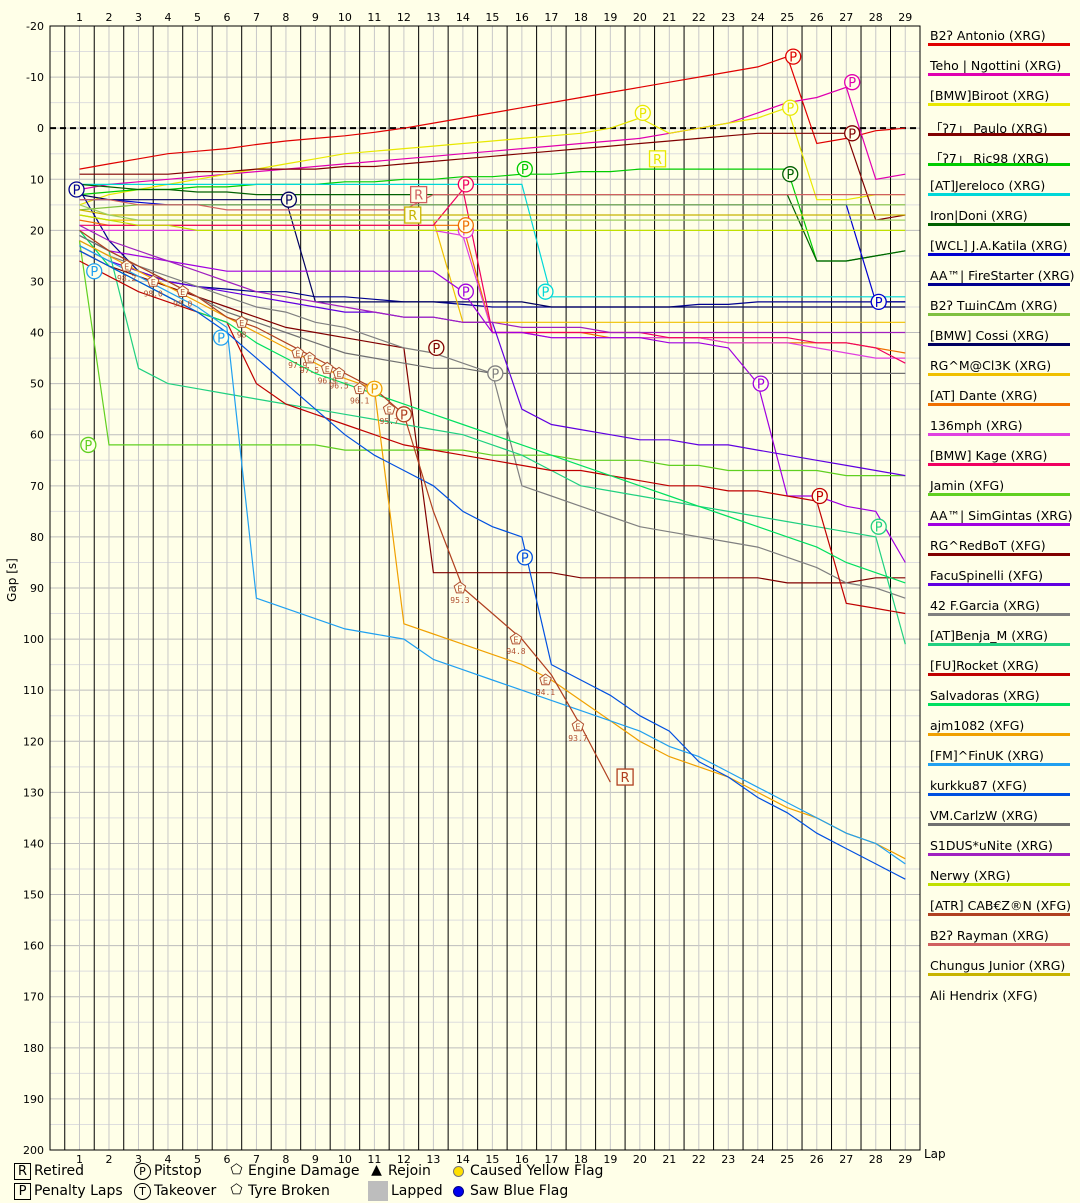 This screenshot has width=1080, height=1203. I want to click on y-tick-label: -20, so click(35, 26).